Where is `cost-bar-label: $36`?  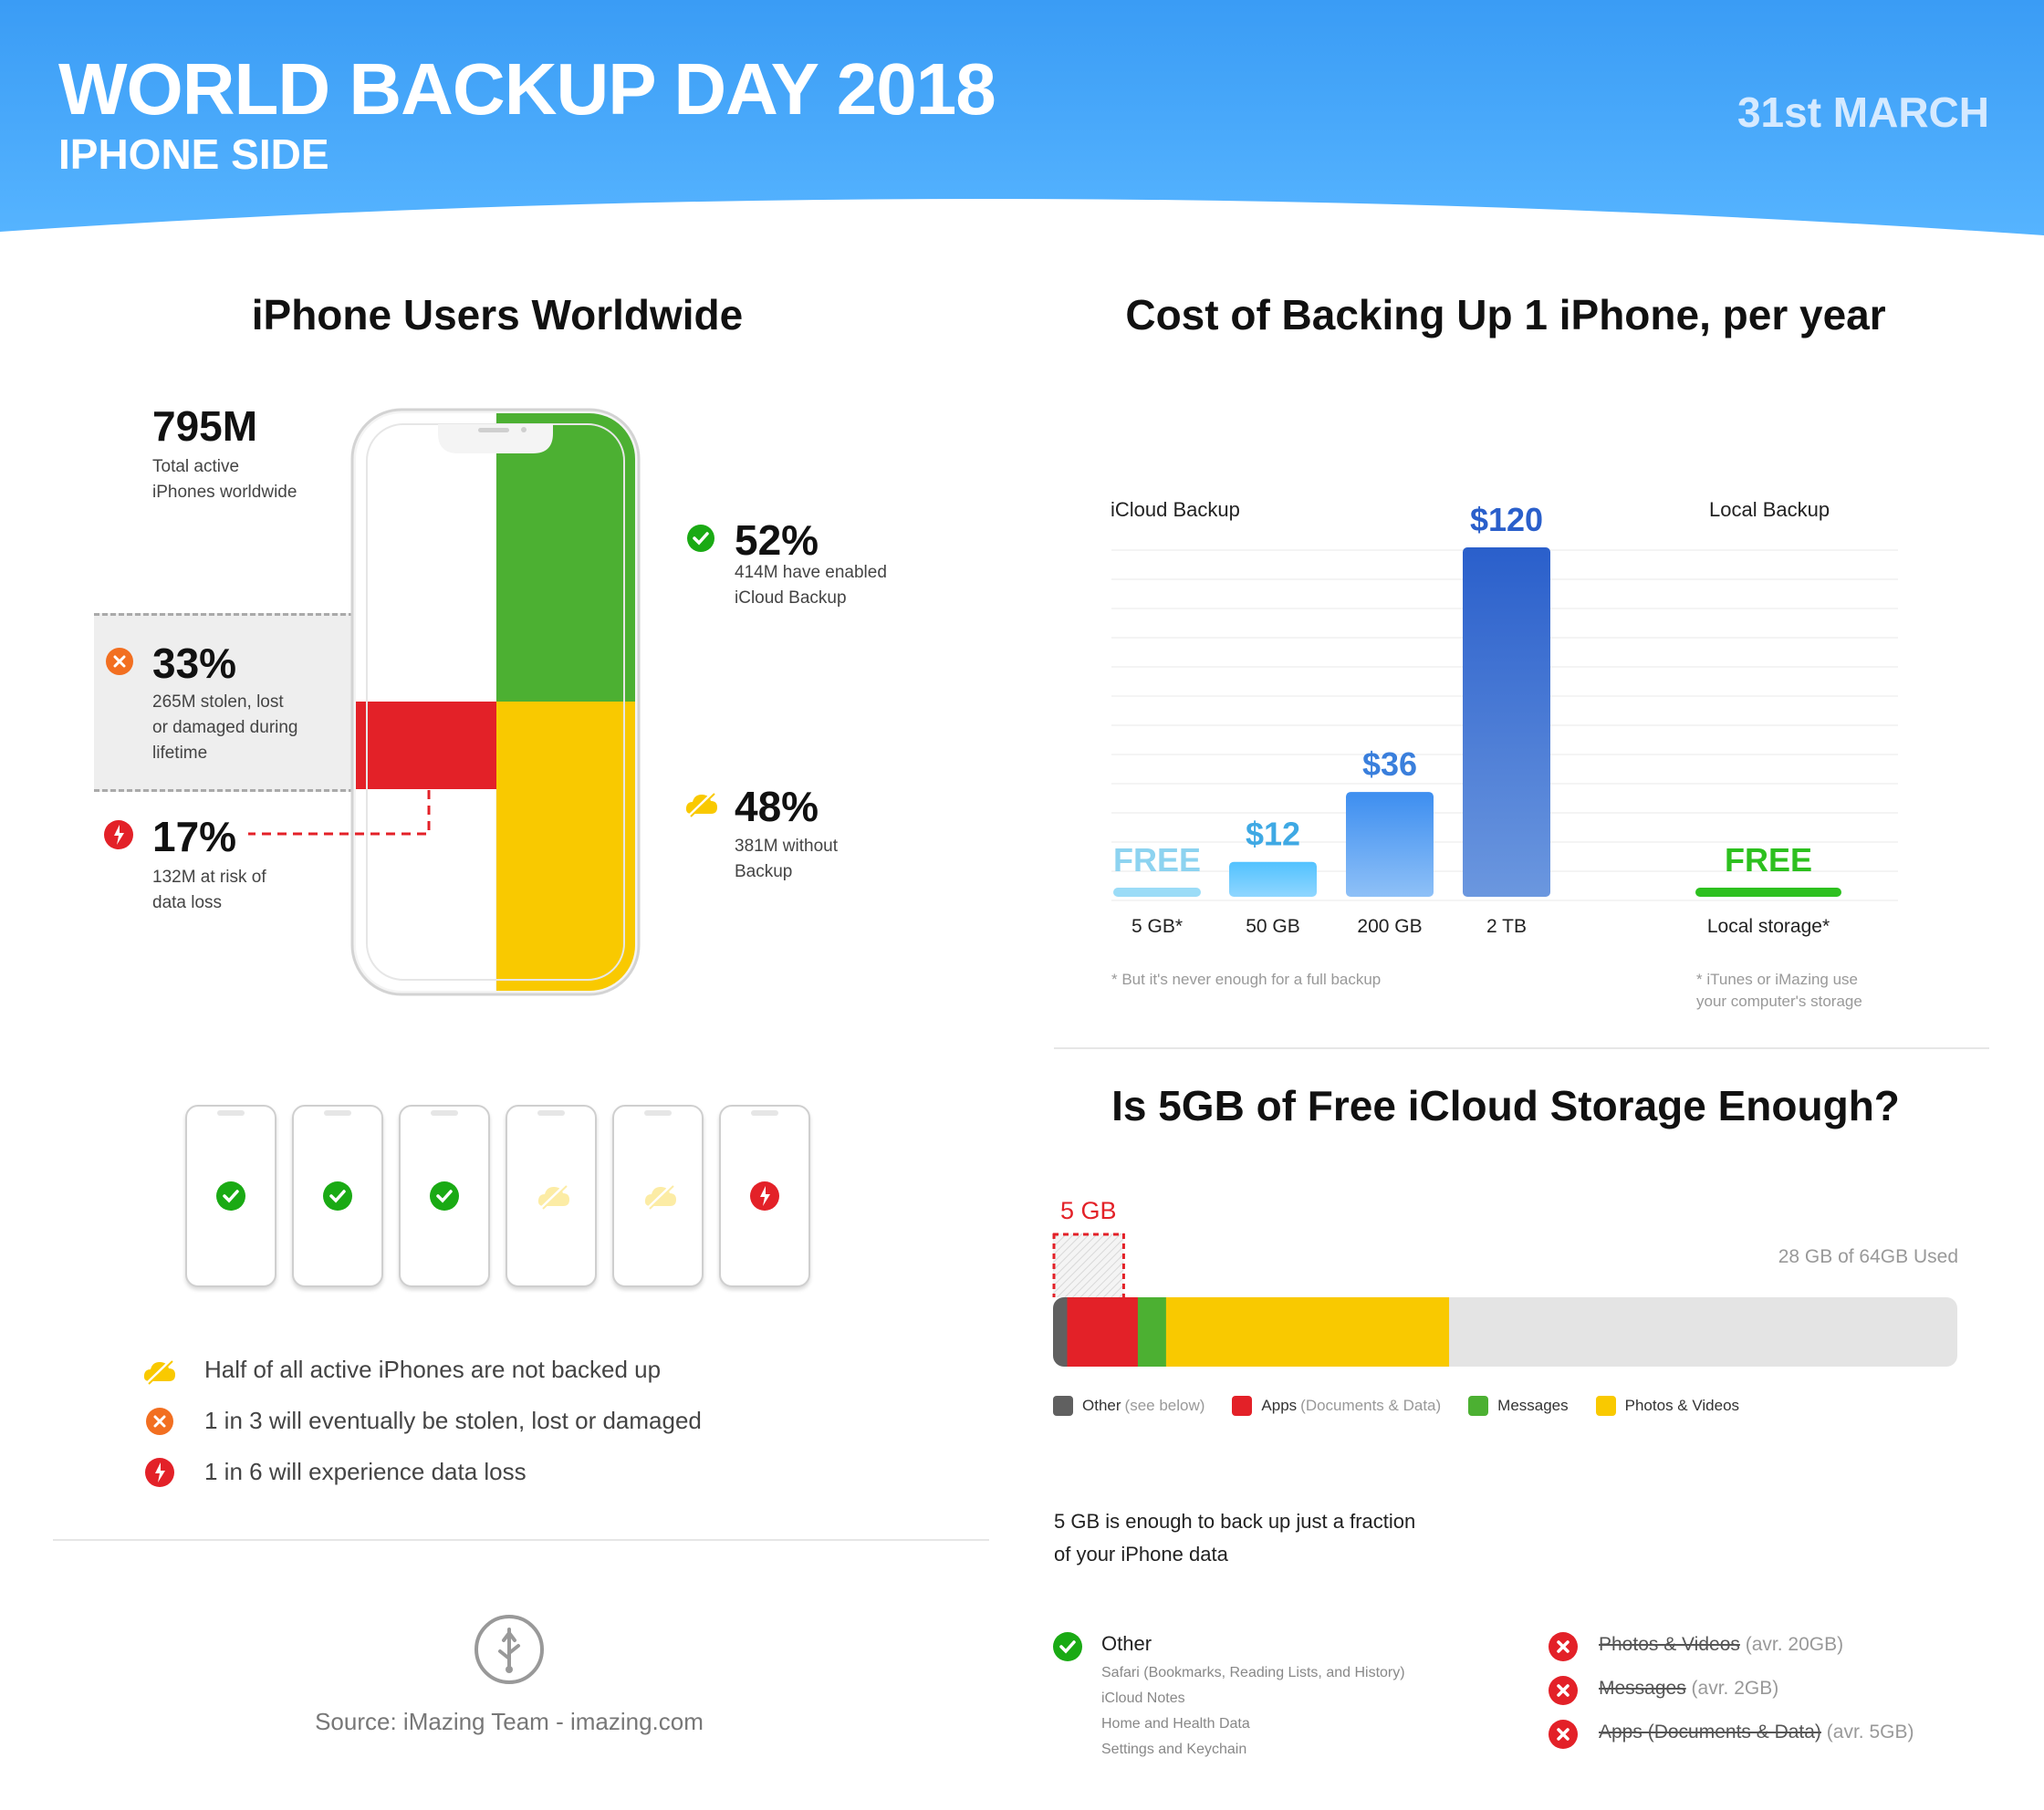 cost-bar-label: $36 is located at coordinates (1389, 764).